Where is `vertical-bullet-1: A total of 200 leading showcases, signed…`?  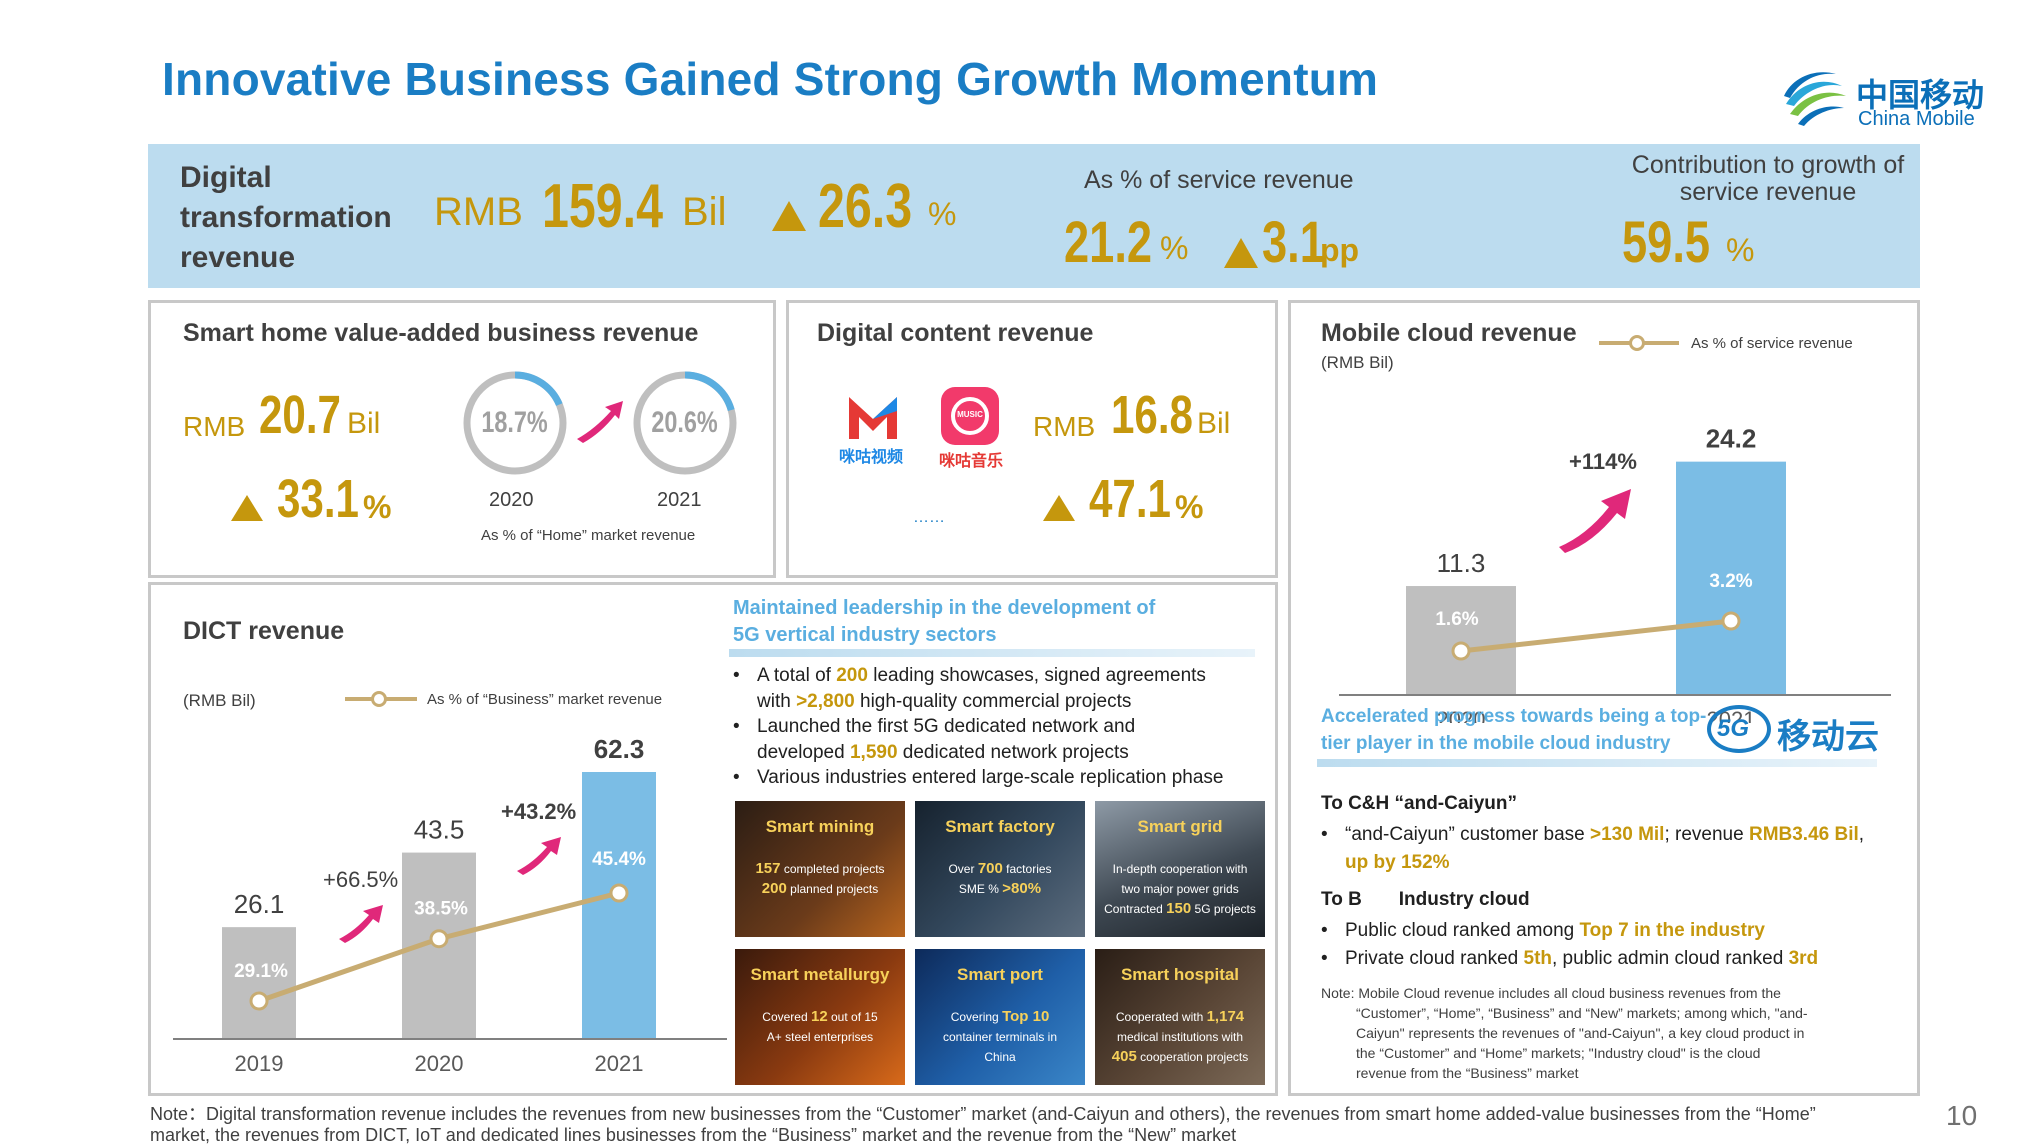
vertical-bullet-1: A total of 200 leading showcases, signed… is located at coordinates (975, 676).